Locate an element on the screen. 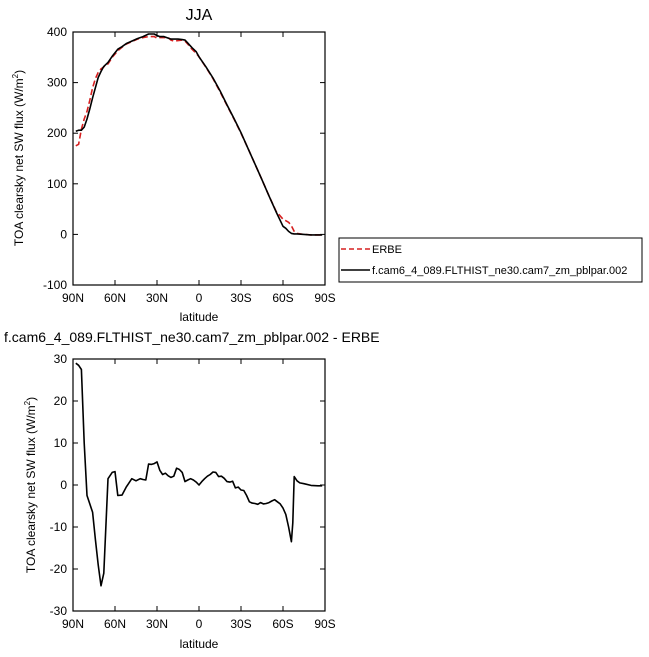  bottom-y-tick-label: 10 is located at coordinates (61, 443).